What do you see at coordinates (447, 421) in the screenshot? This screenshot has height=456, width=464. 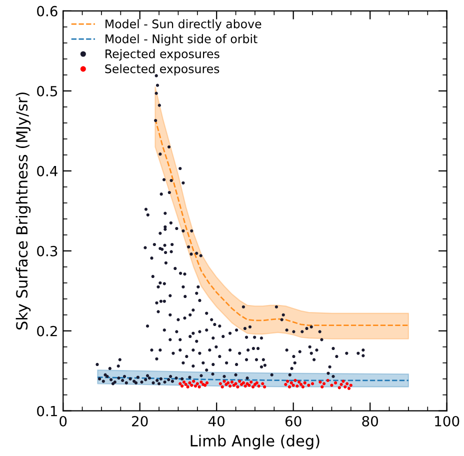 I see `x-tick-label: 100` at bounding box center [447, 421].